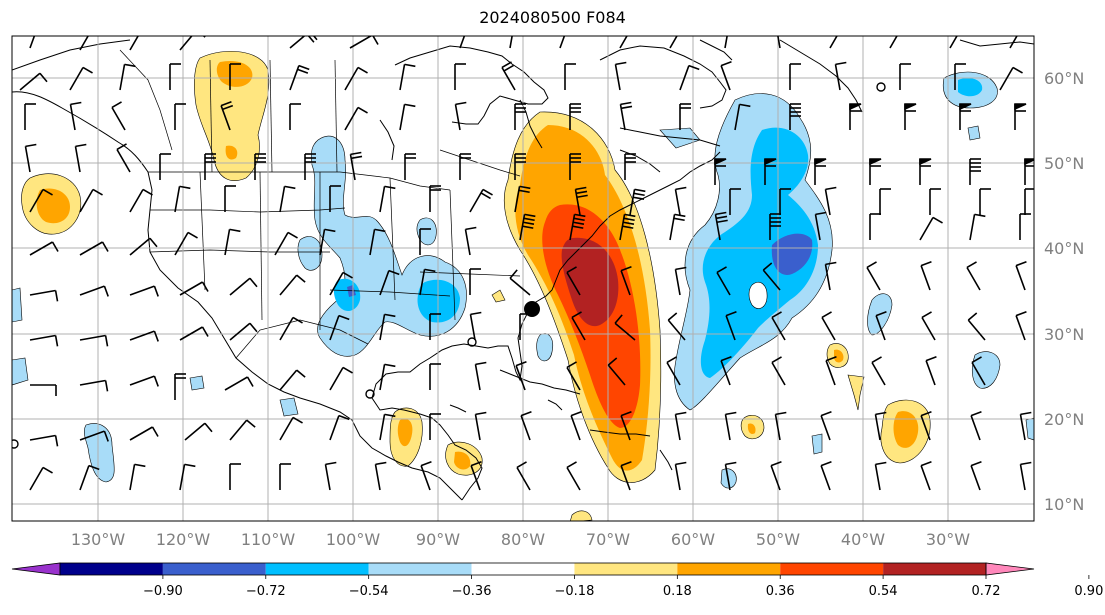 The height and width of the screenshot is (615, 1105). Describe the element at coordinates (778, 539) in the screenshot. I see `lon-label: 50°W` at that location.